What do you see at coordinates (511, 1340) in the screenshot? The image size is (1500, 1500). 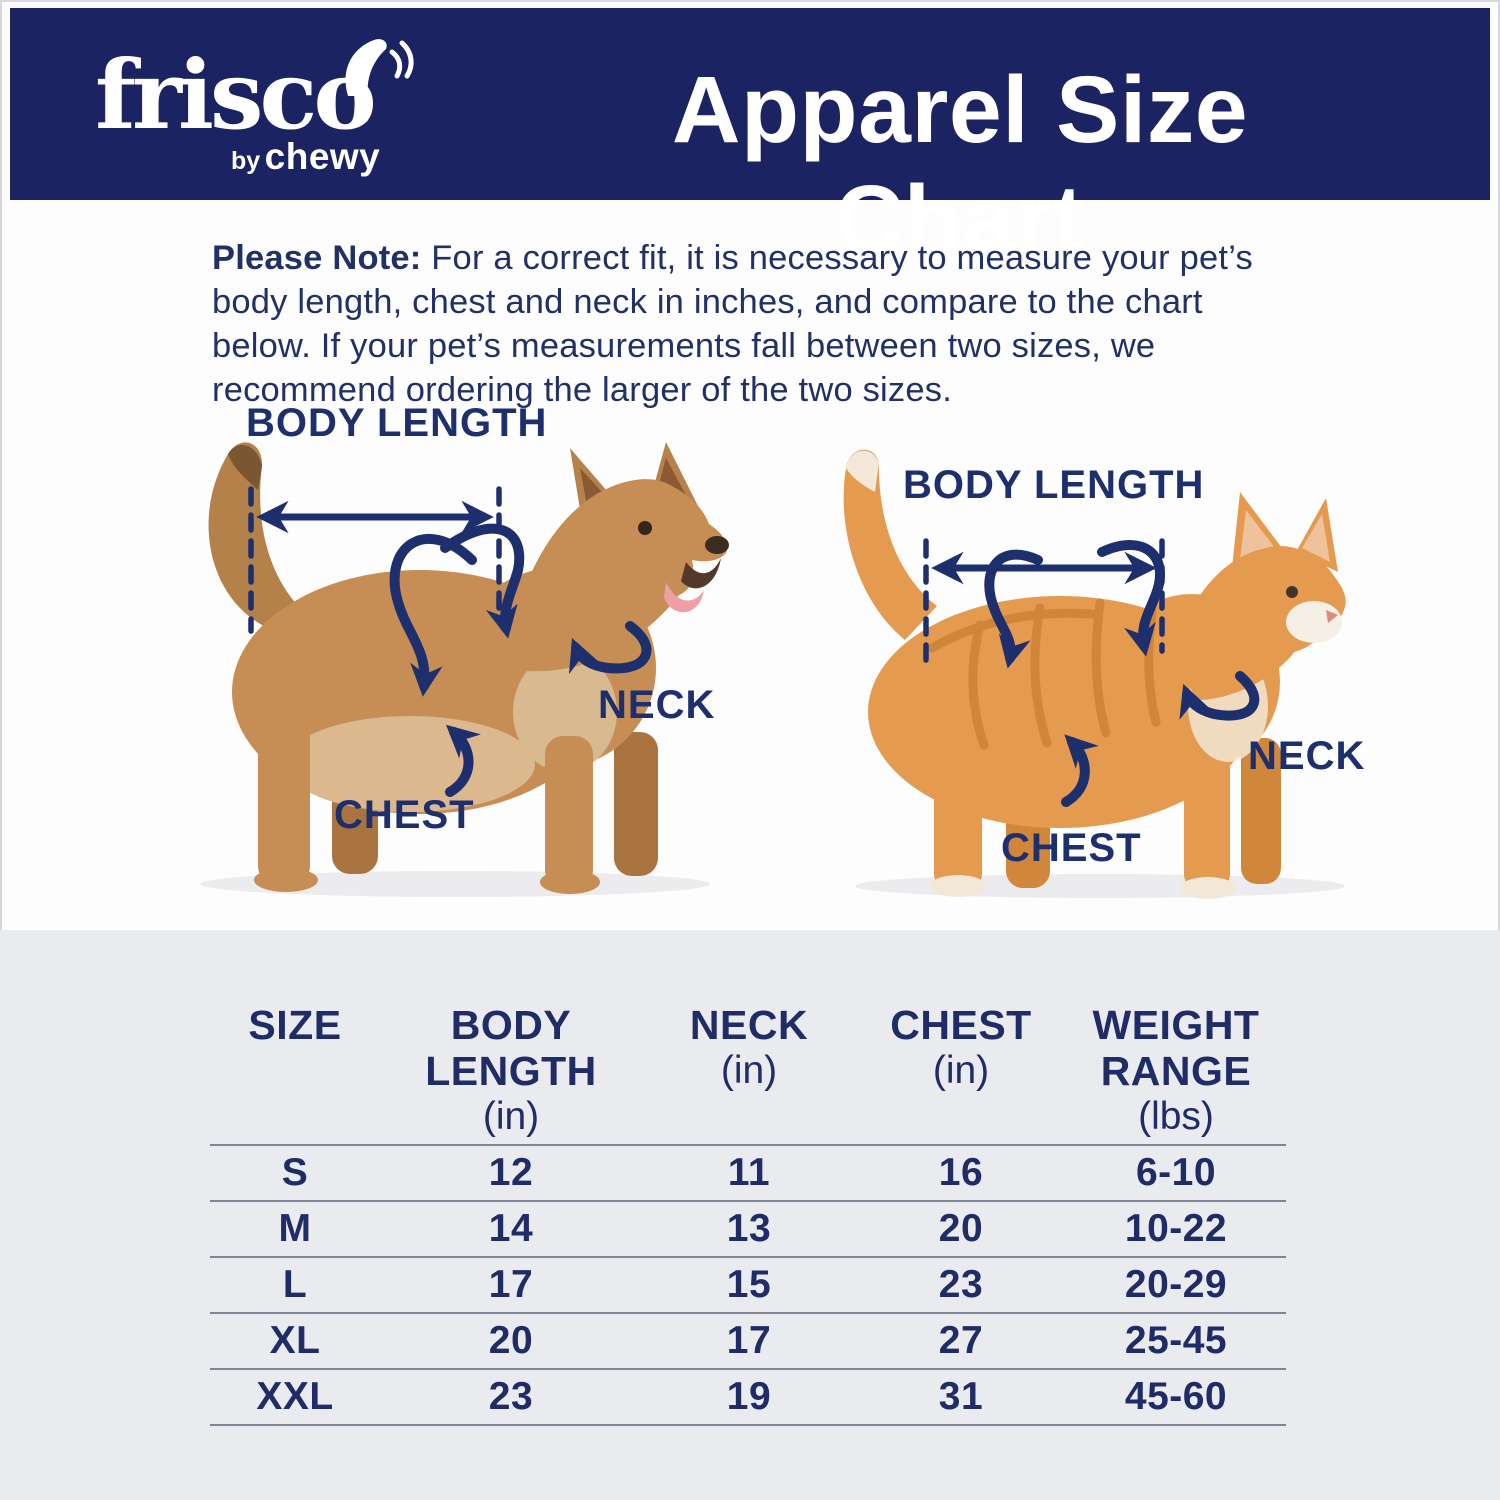 I see `body-length-cell: 20` at bounding box center [511, 1340].